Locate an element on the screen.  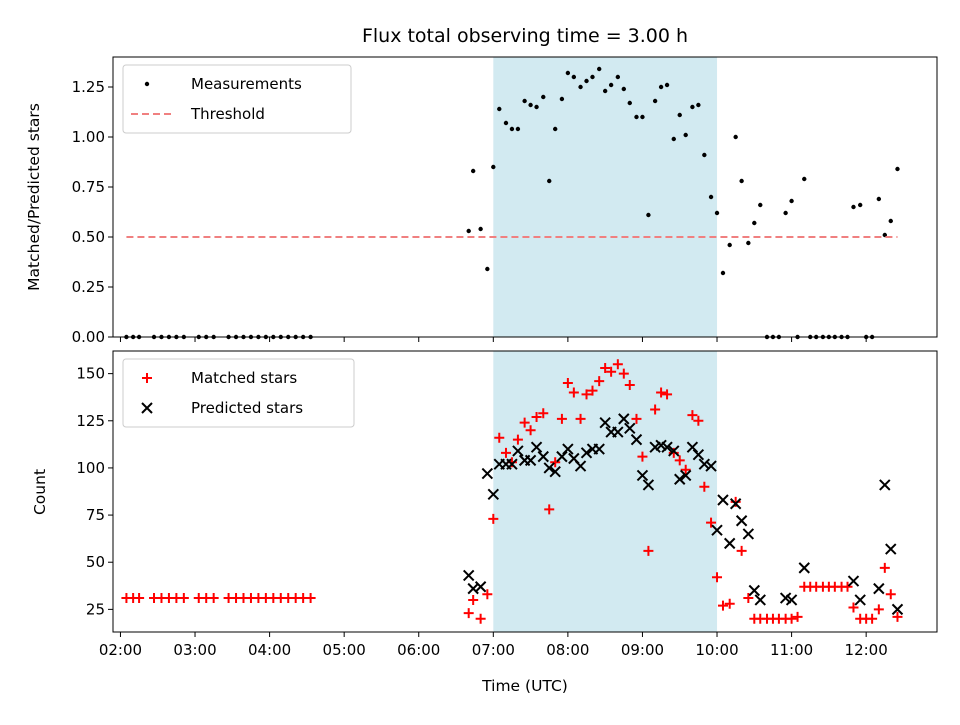
legend-label: Threshold is located at coordinates (227, 114).